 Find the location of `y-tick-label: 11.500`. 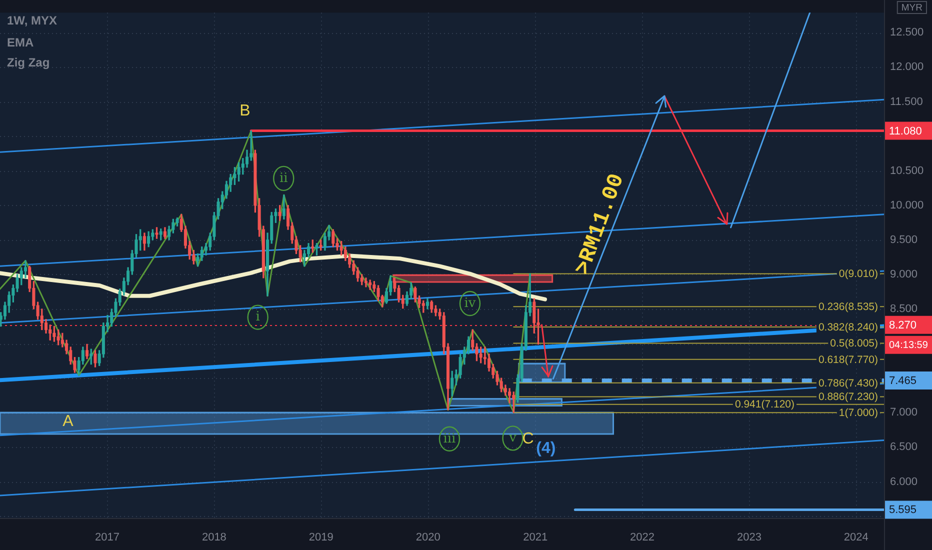

y-tick-label: 11.500 is located at coordinates (906, 102).